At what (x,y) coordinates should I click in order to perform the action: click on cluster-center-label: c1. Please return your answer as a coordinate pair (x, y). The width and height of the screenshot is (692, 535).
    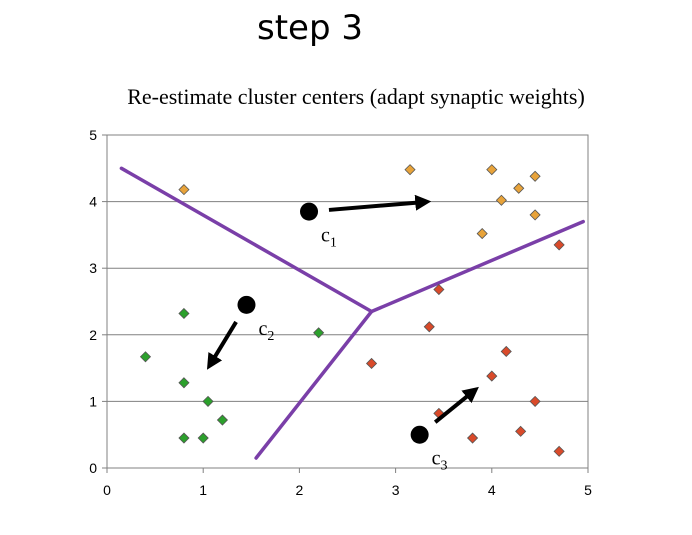
    Looking at the image, I should click on (329, 238).